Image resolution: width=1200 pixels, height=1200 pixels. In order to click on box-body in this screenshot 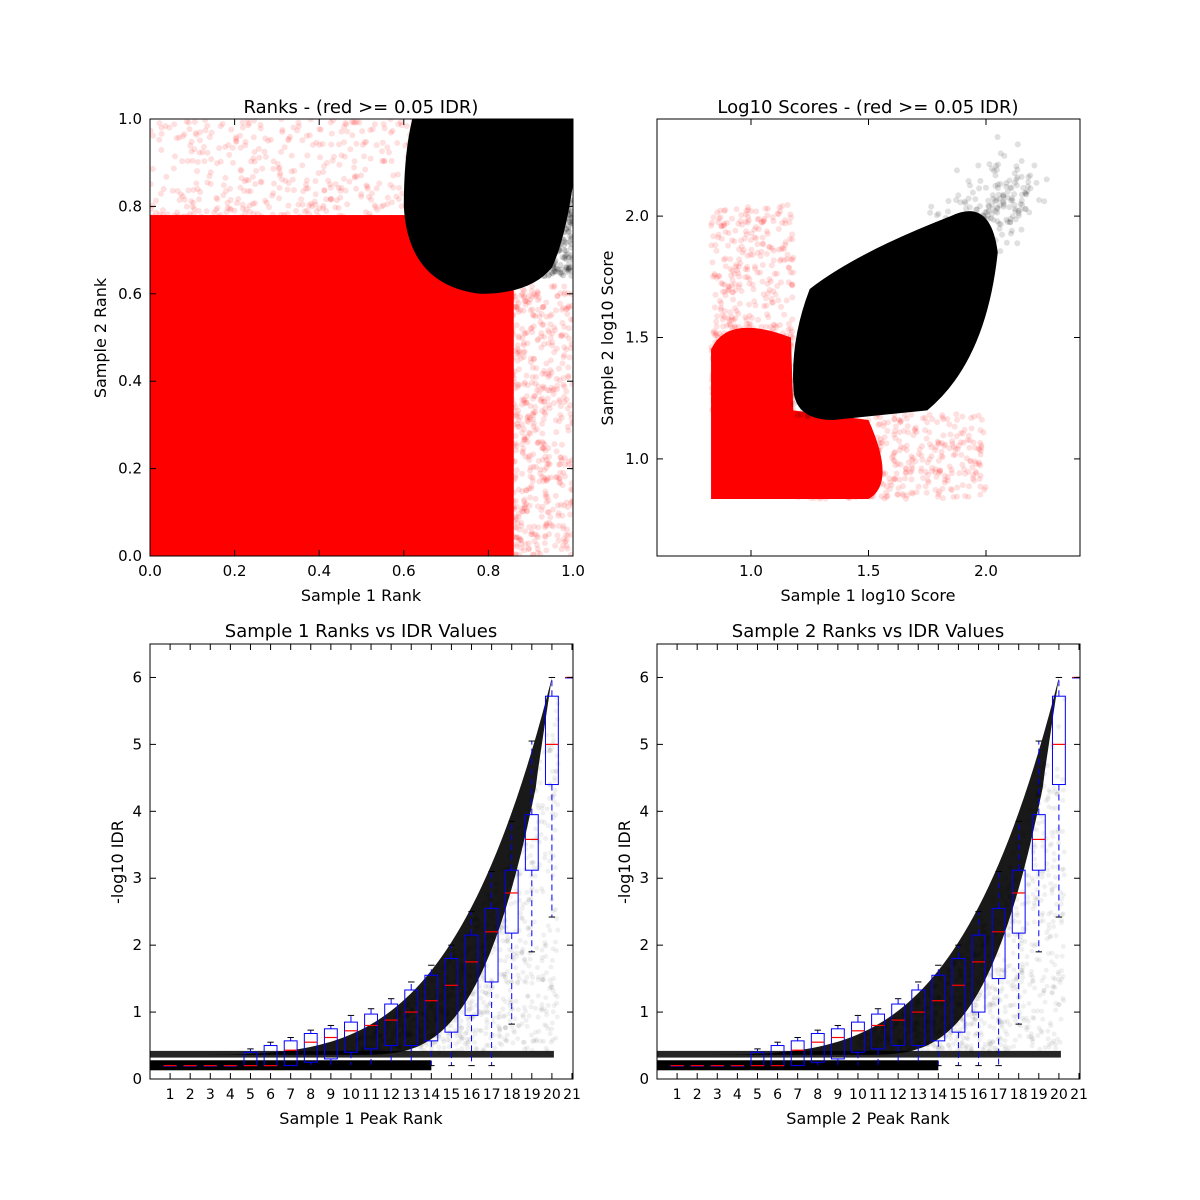, I will do `click(451, 995)`.